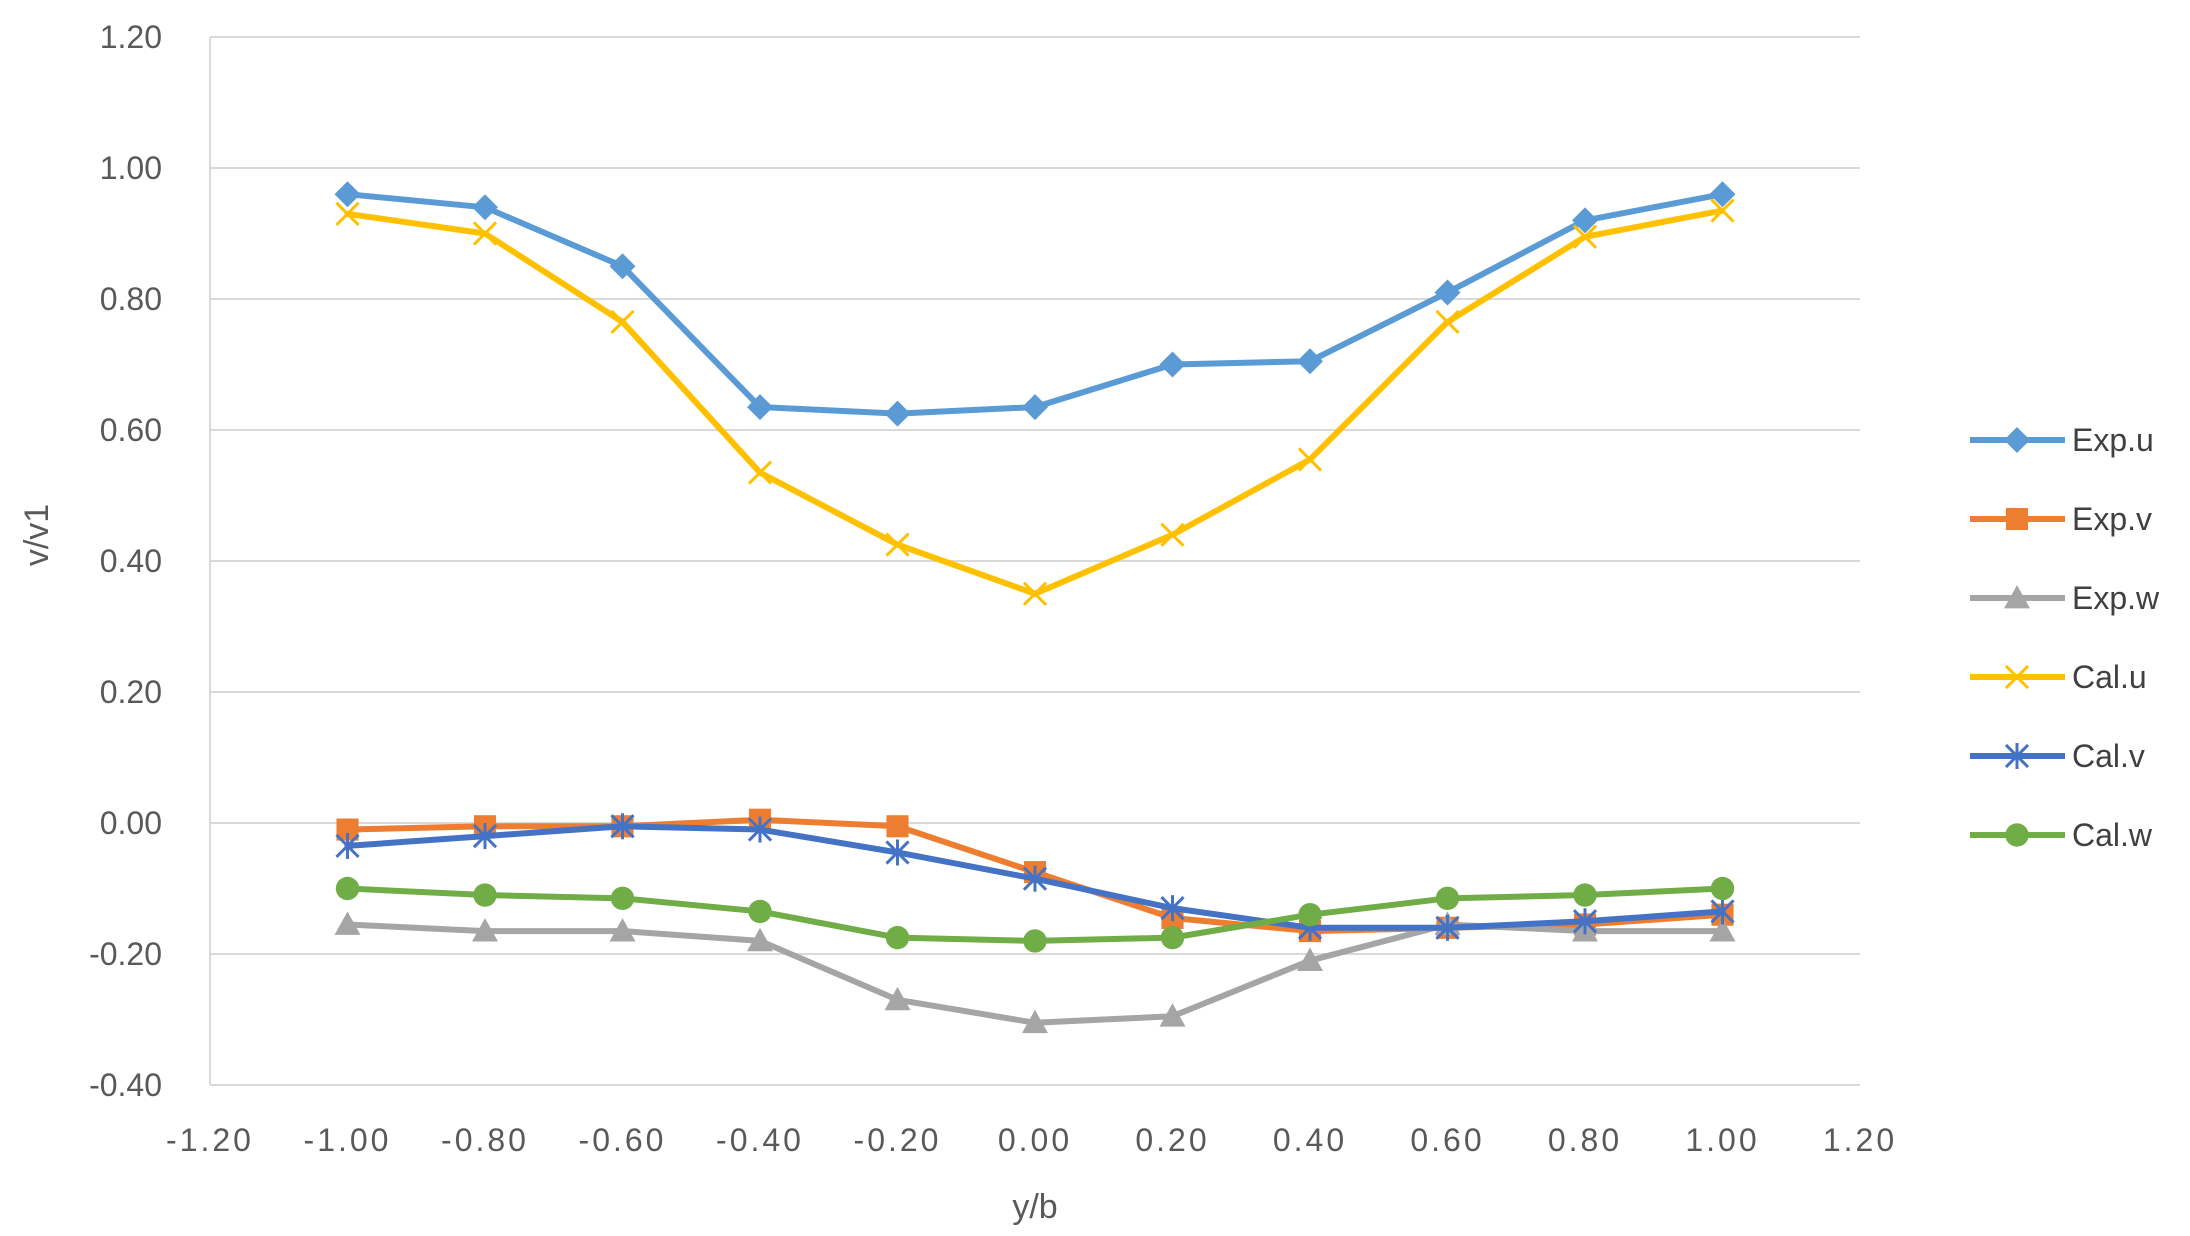  Describe the element at coordinates (2112, 519) in the screenshot. I see `legend-label: Exp.v` at that location.